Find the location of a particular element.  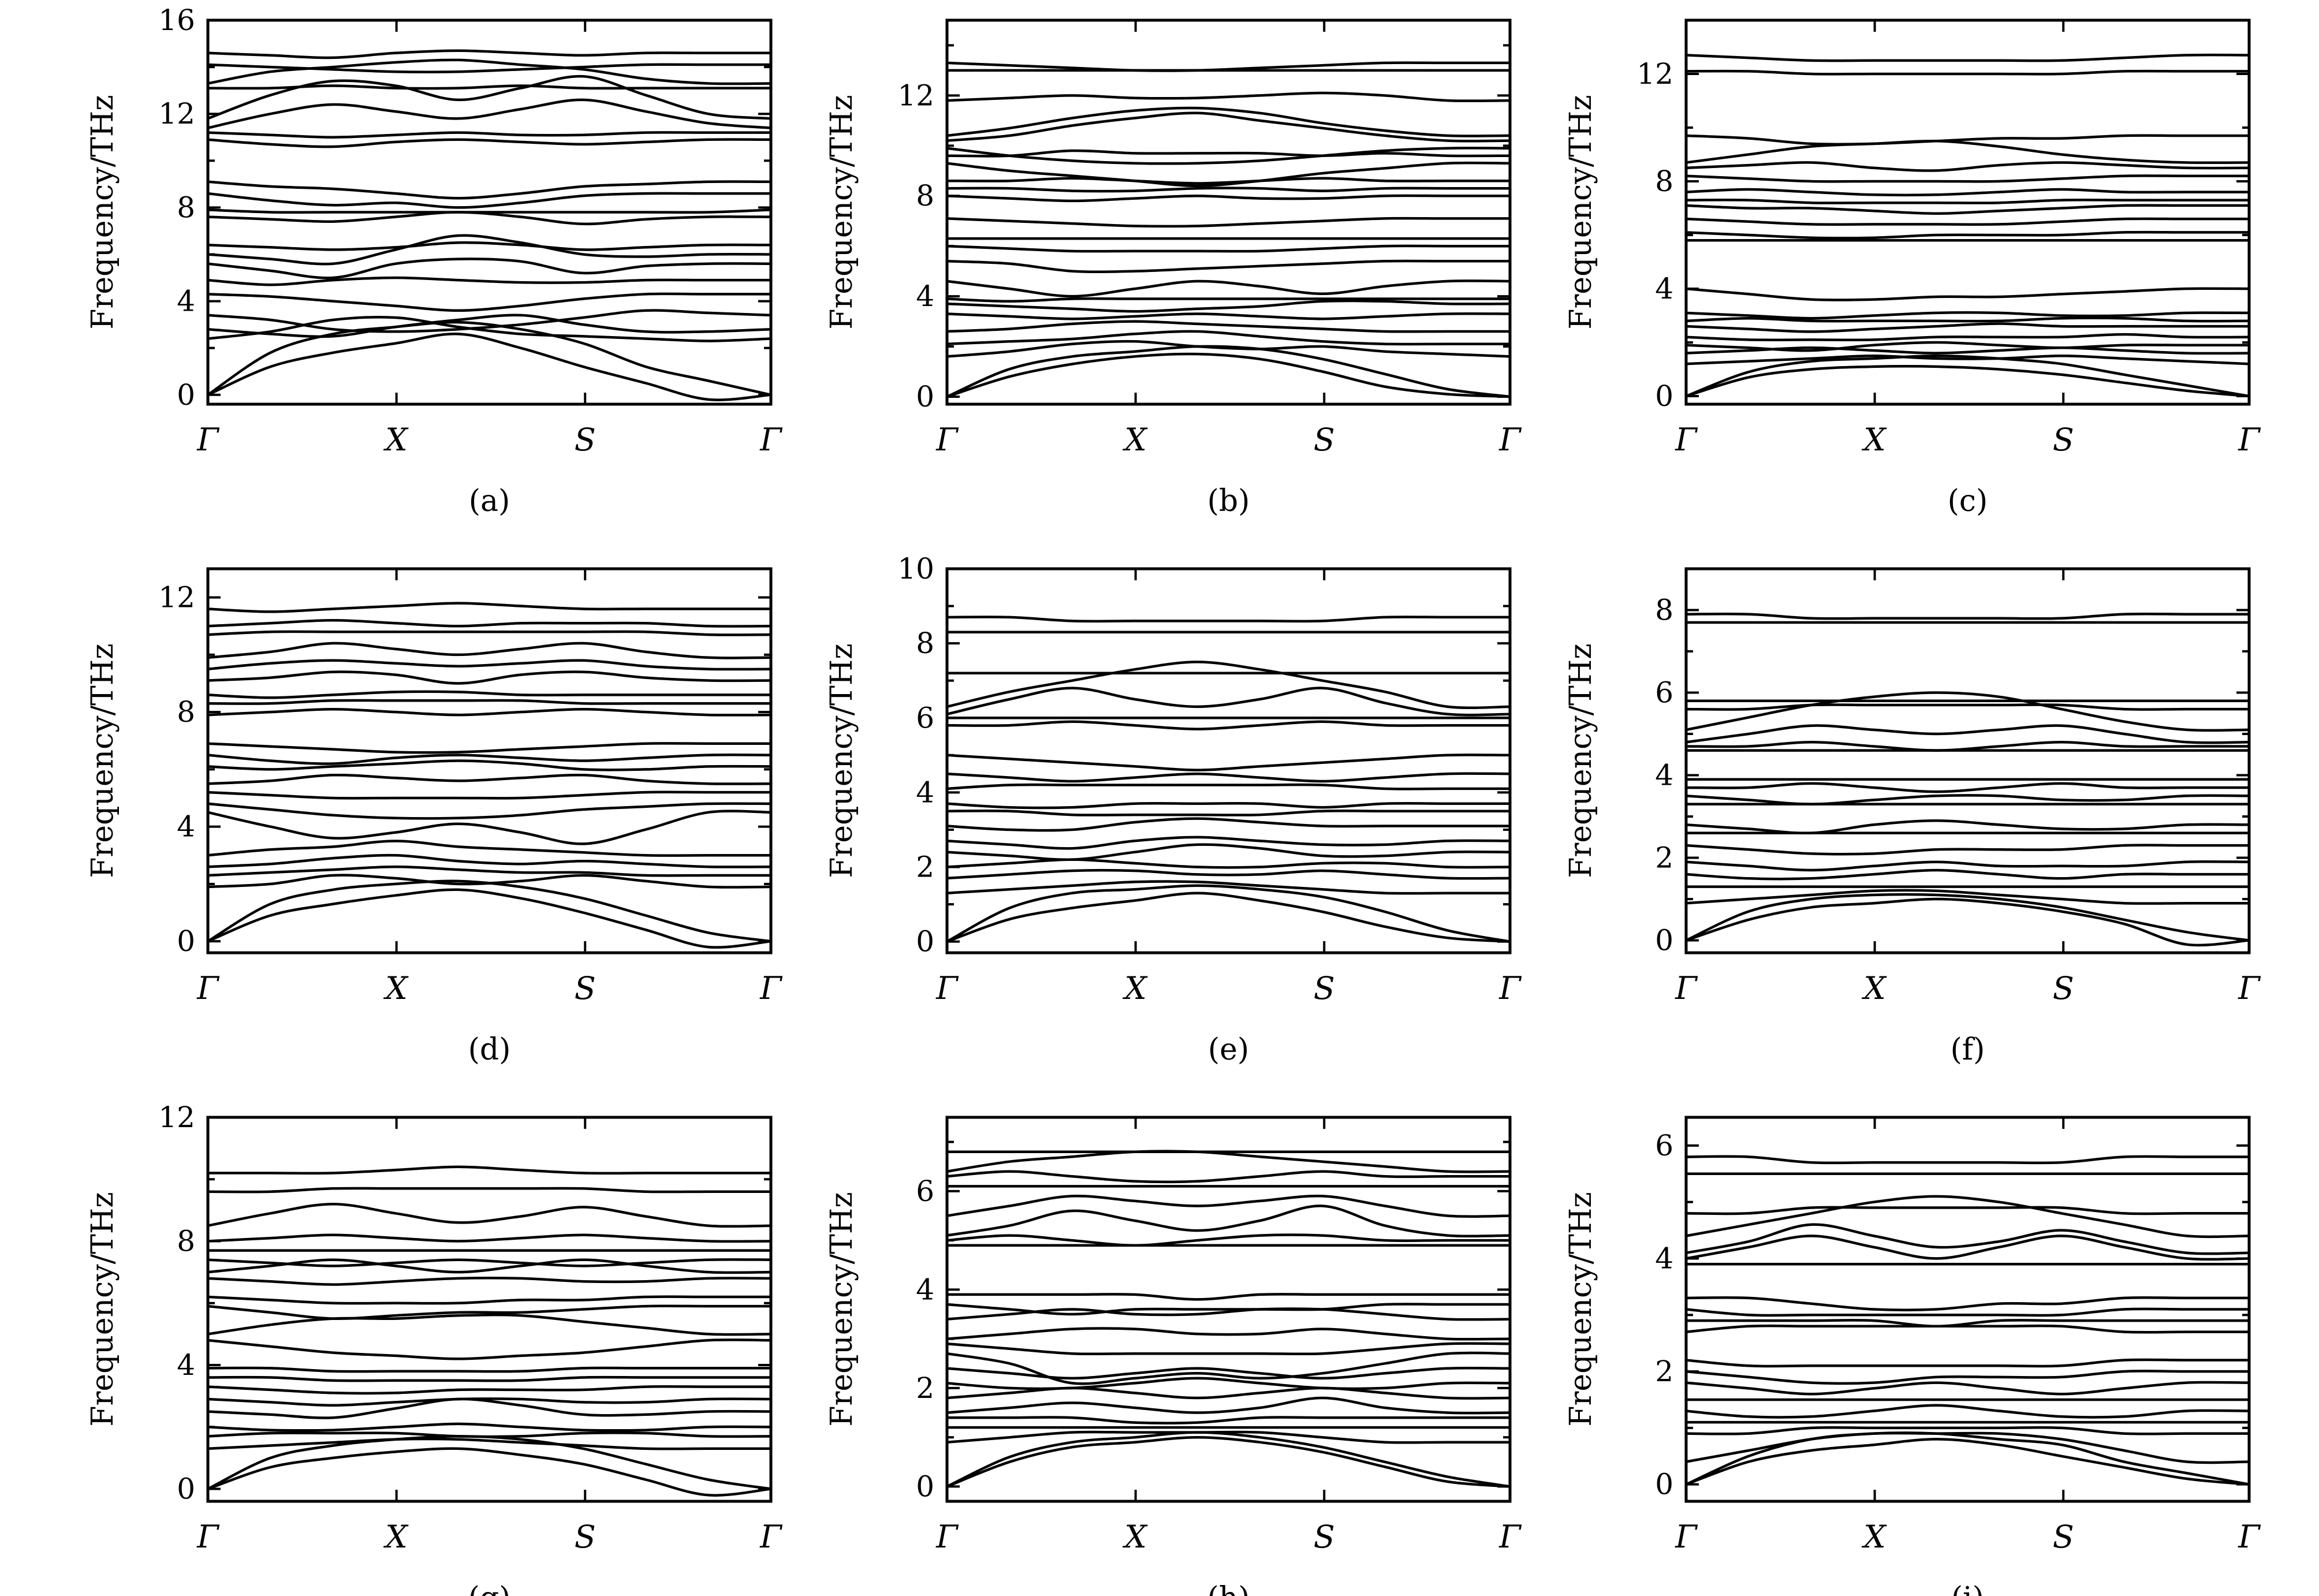

panel-caption: (f) is located at coordinates (1968, 1049).